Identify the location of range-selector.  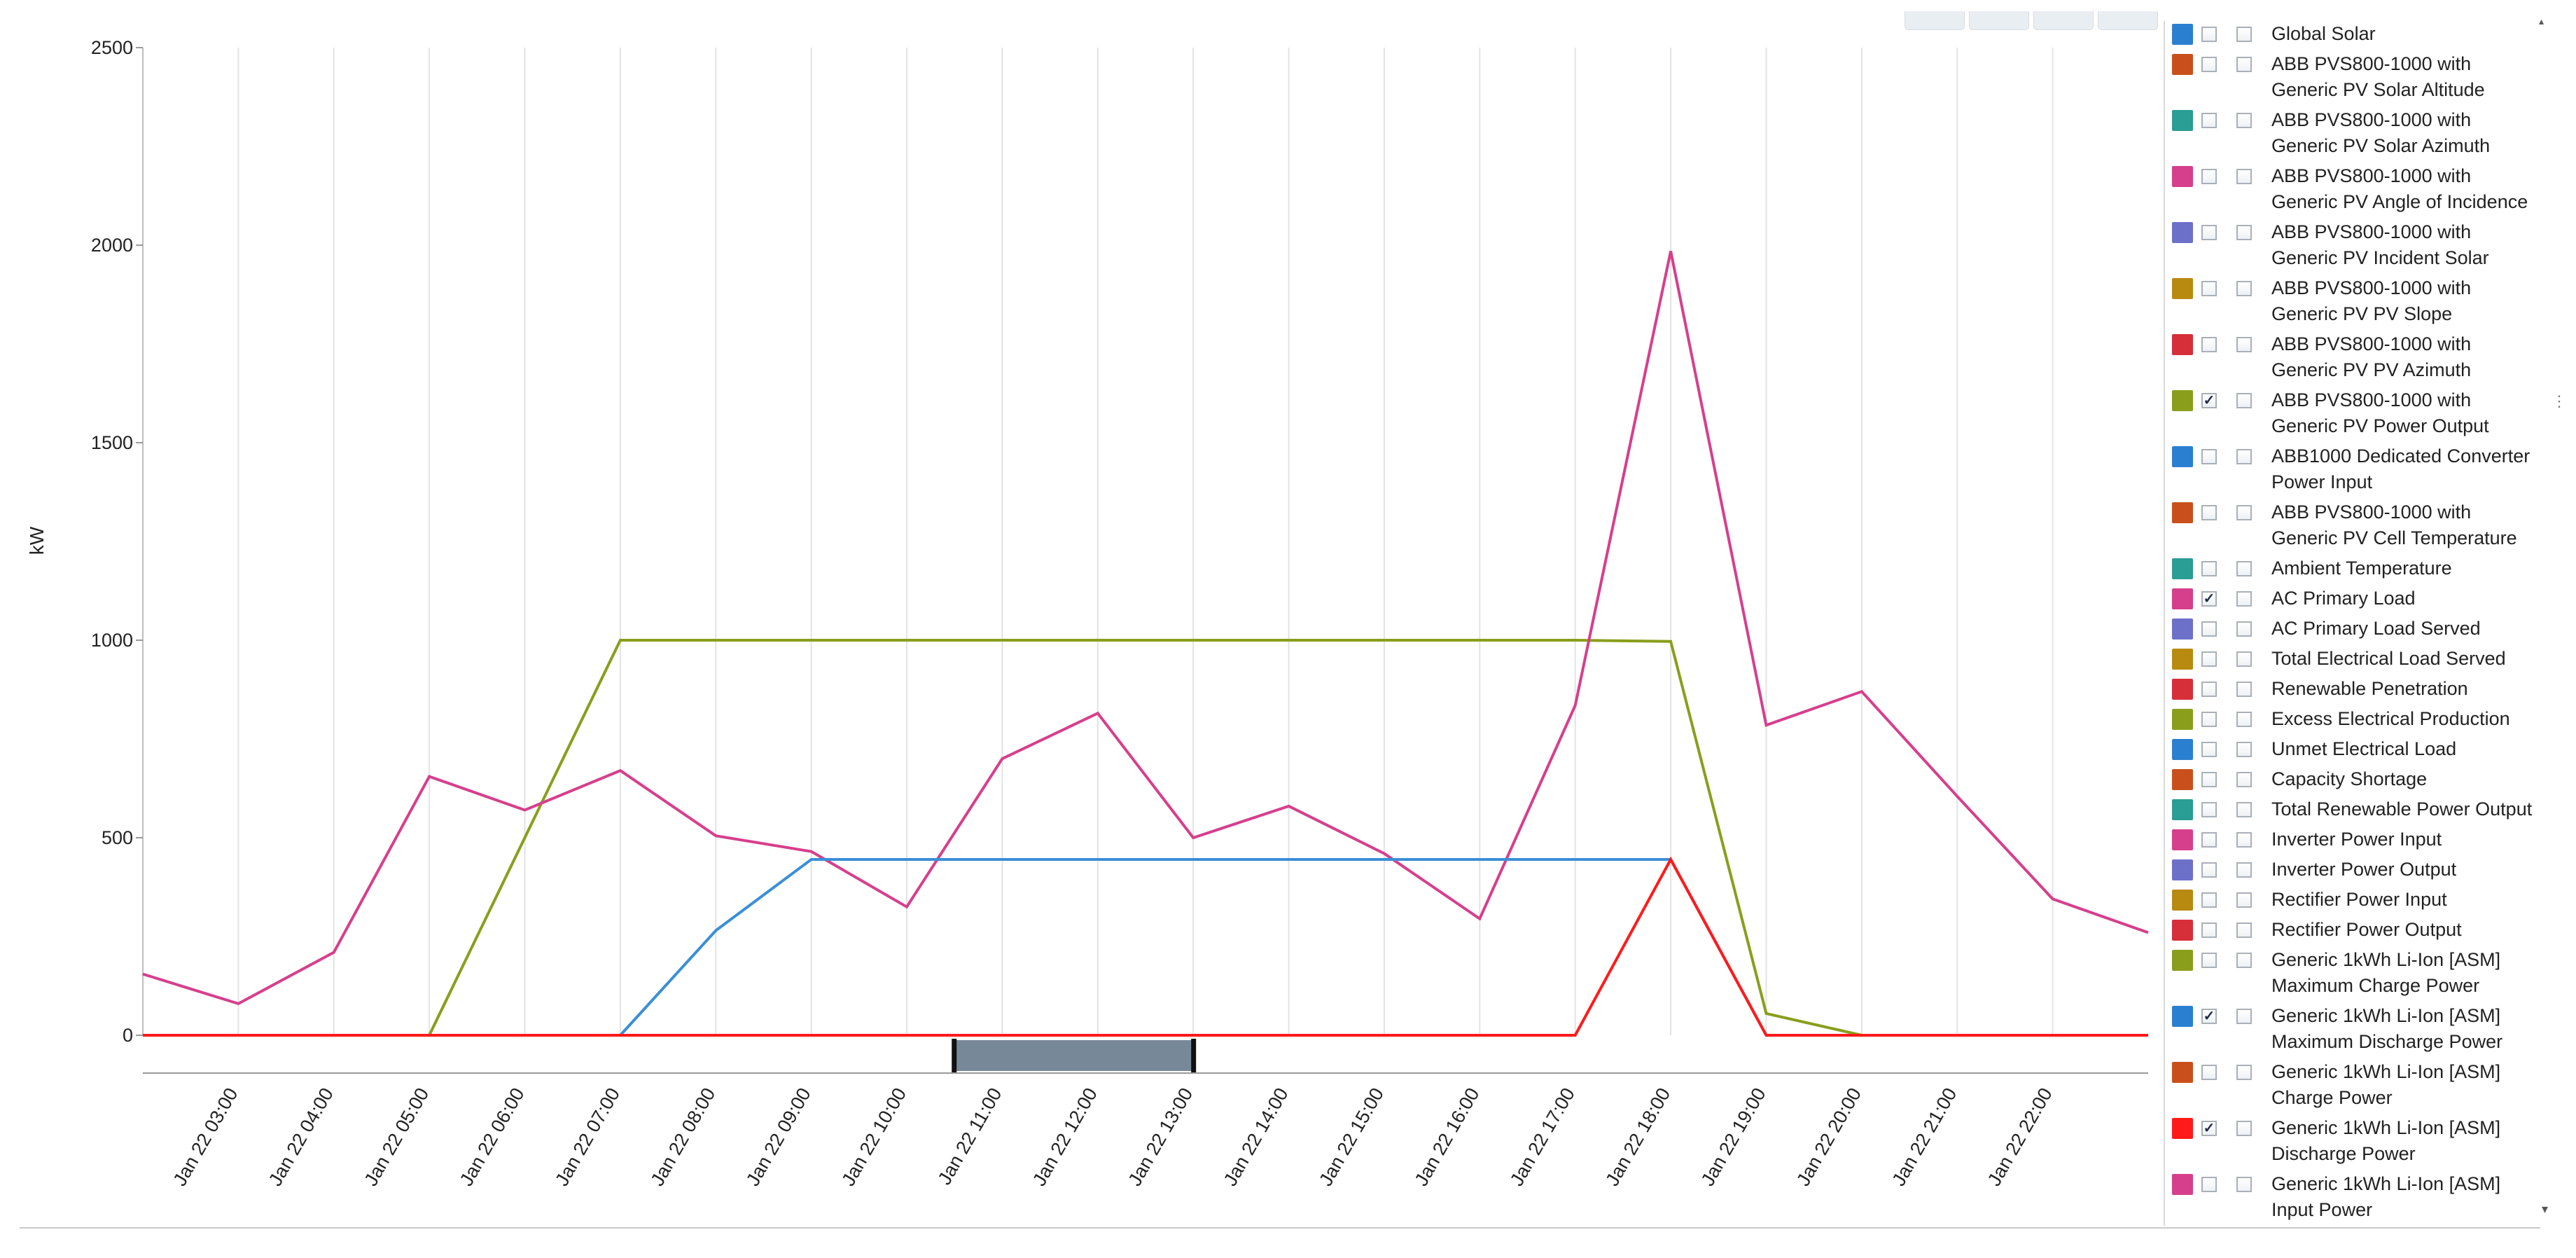
(1074, 1055).